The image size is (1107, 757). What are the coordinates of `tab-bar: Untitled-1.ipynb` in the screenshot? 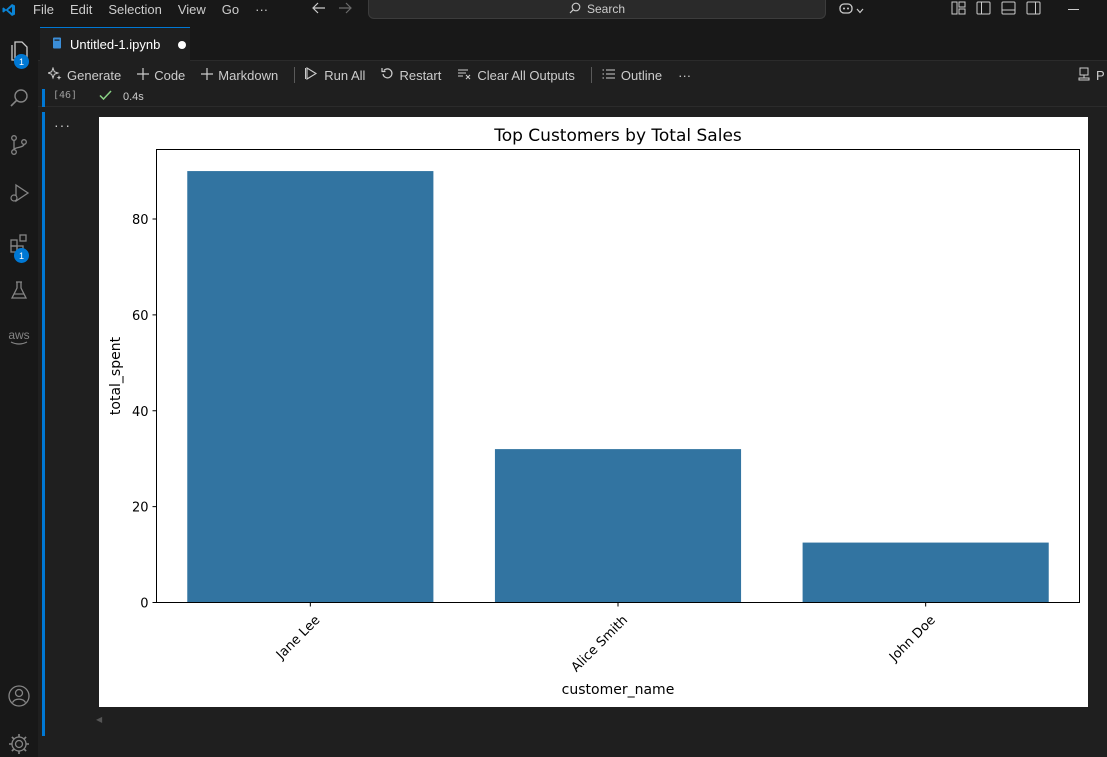 It's located at (572, 40).